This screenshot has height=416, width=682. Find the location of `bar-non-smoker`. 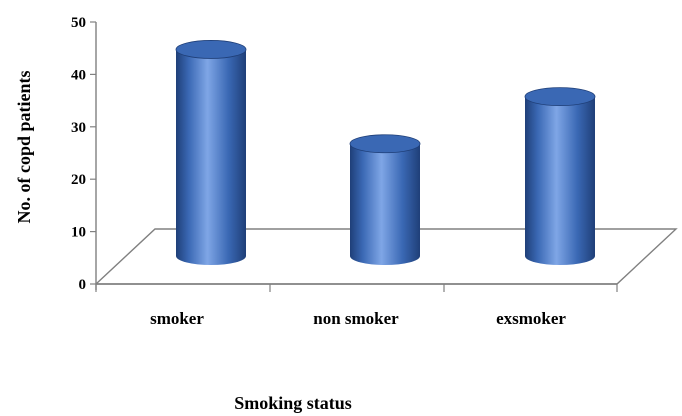

bar-non-smoker is located at coordinates (385, 199).